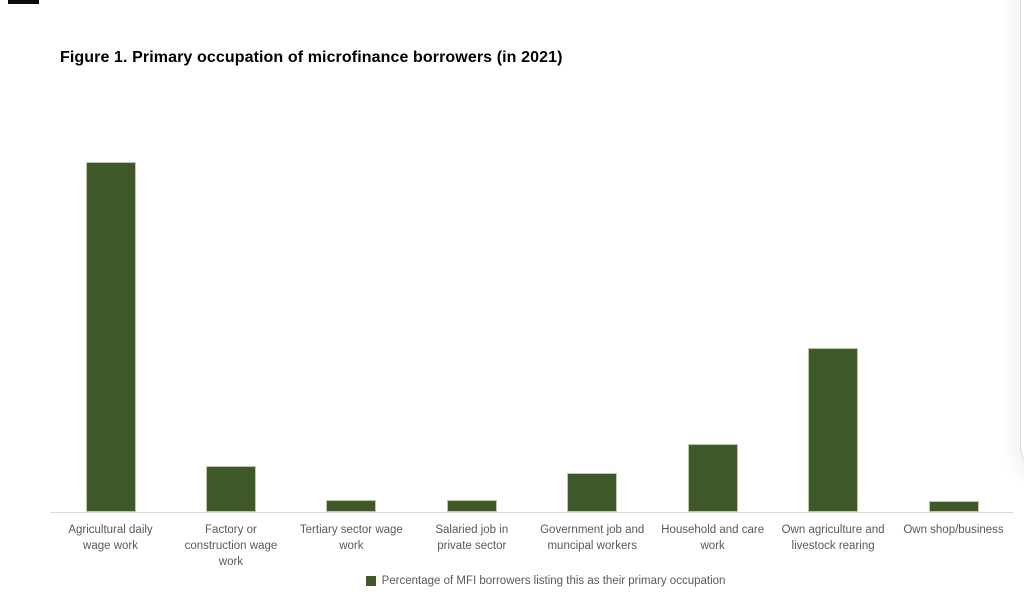 The width and height of the screenshot is (1024, 613). I want to click on x-axis-label: Salaried job in private sector, so click(472, 538).